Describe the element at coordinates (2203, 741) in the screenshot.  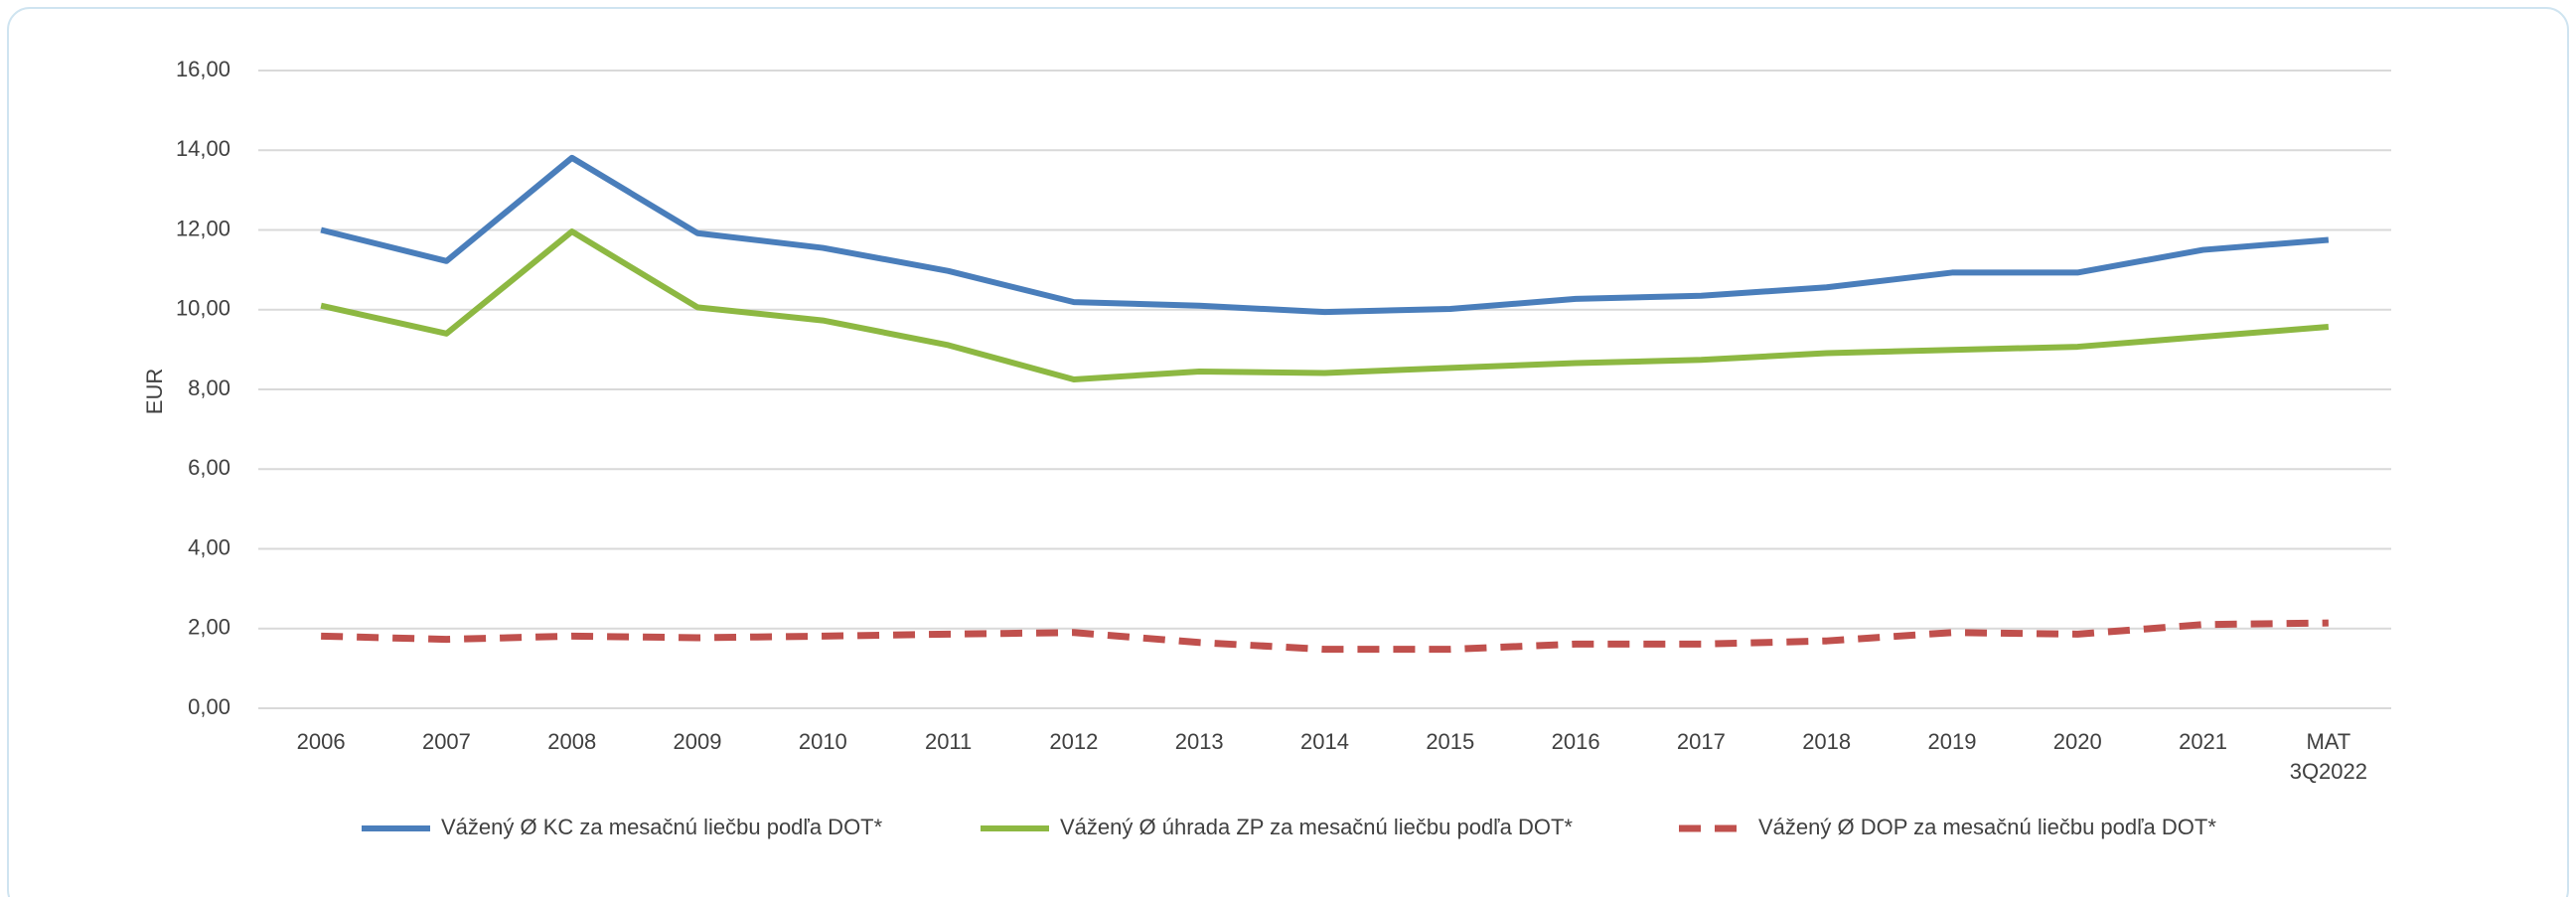
I see `x-tick-label: 2021` at that location.